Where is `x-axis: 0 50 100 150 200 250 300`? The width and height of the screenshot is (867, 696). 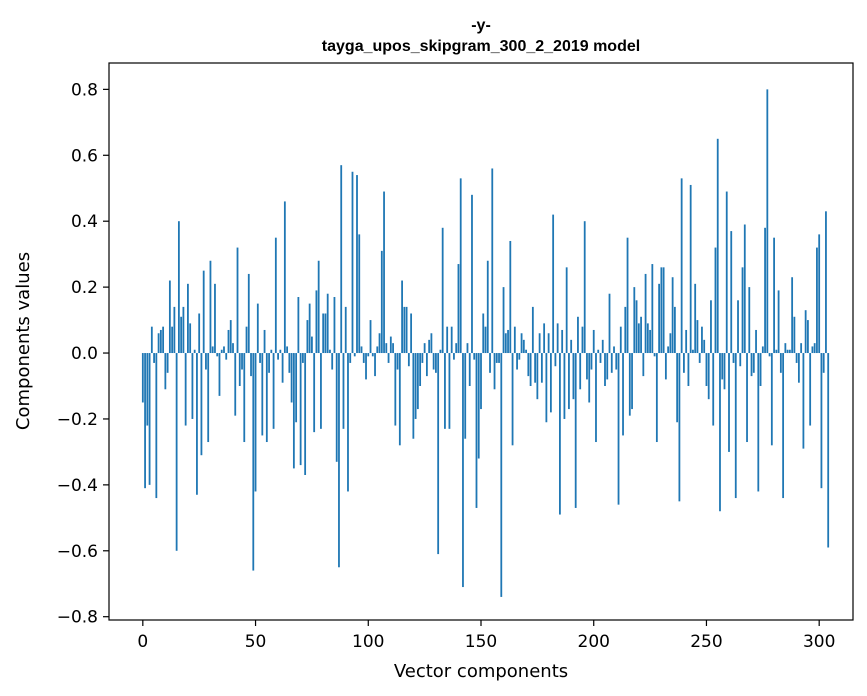 x-axis: 0 50 100 150 200 250 300 is located at coordinates (486, 636).